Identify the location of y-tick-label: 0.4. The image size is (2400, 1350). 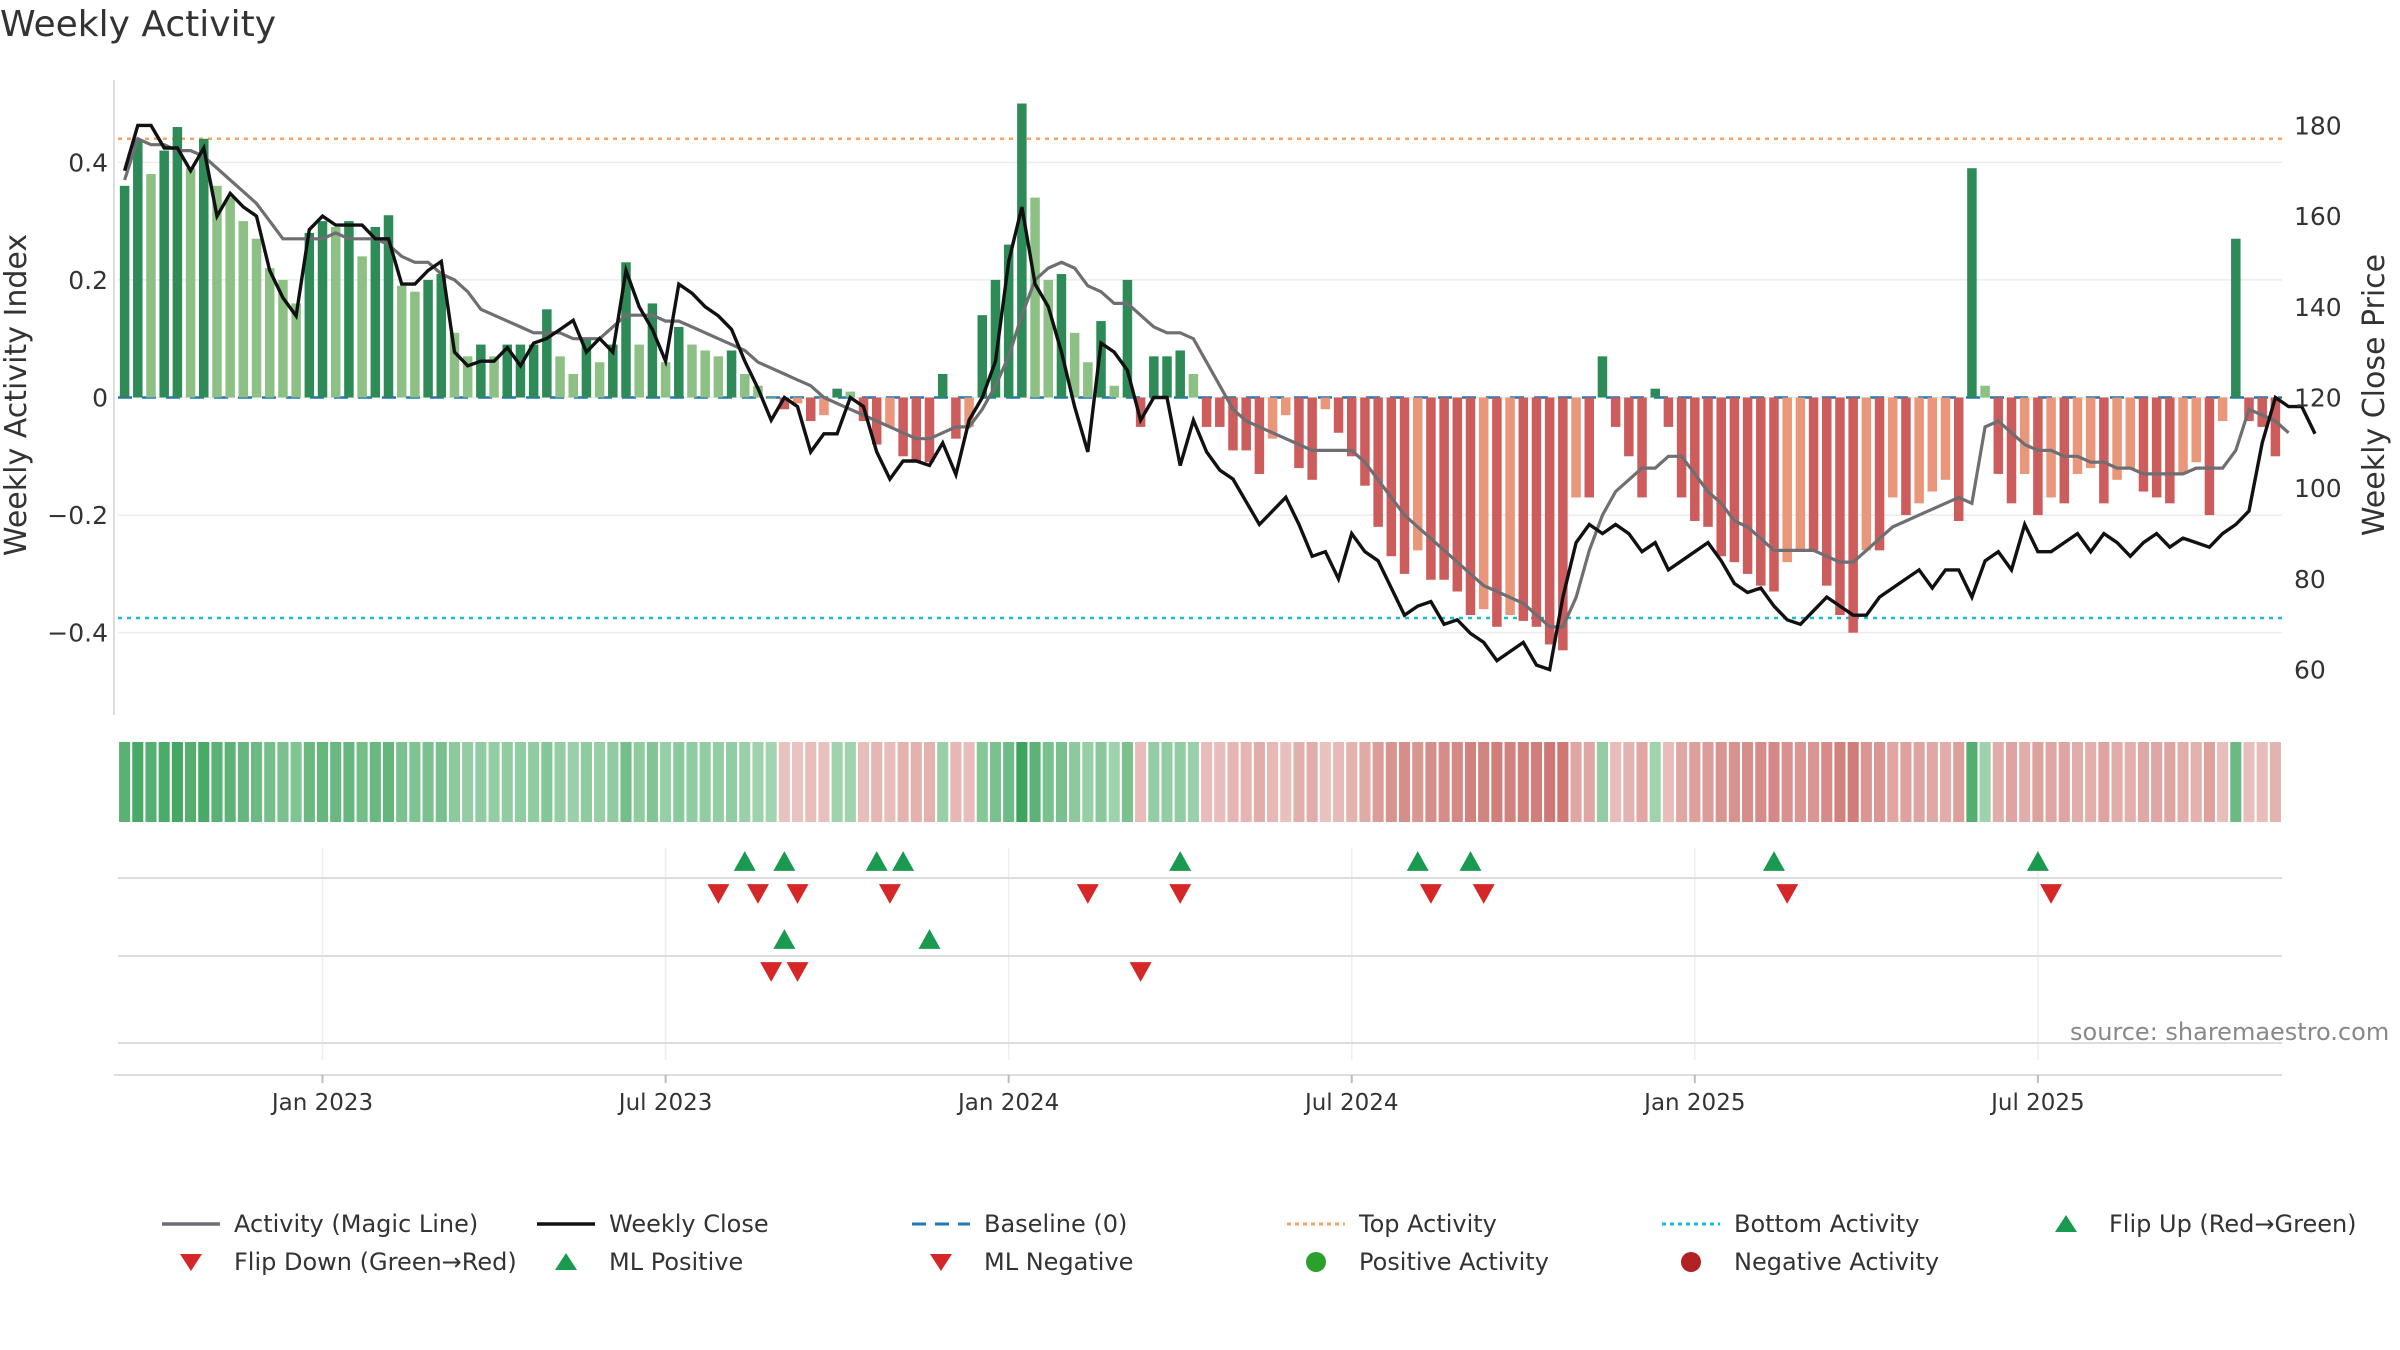
(88, 162).